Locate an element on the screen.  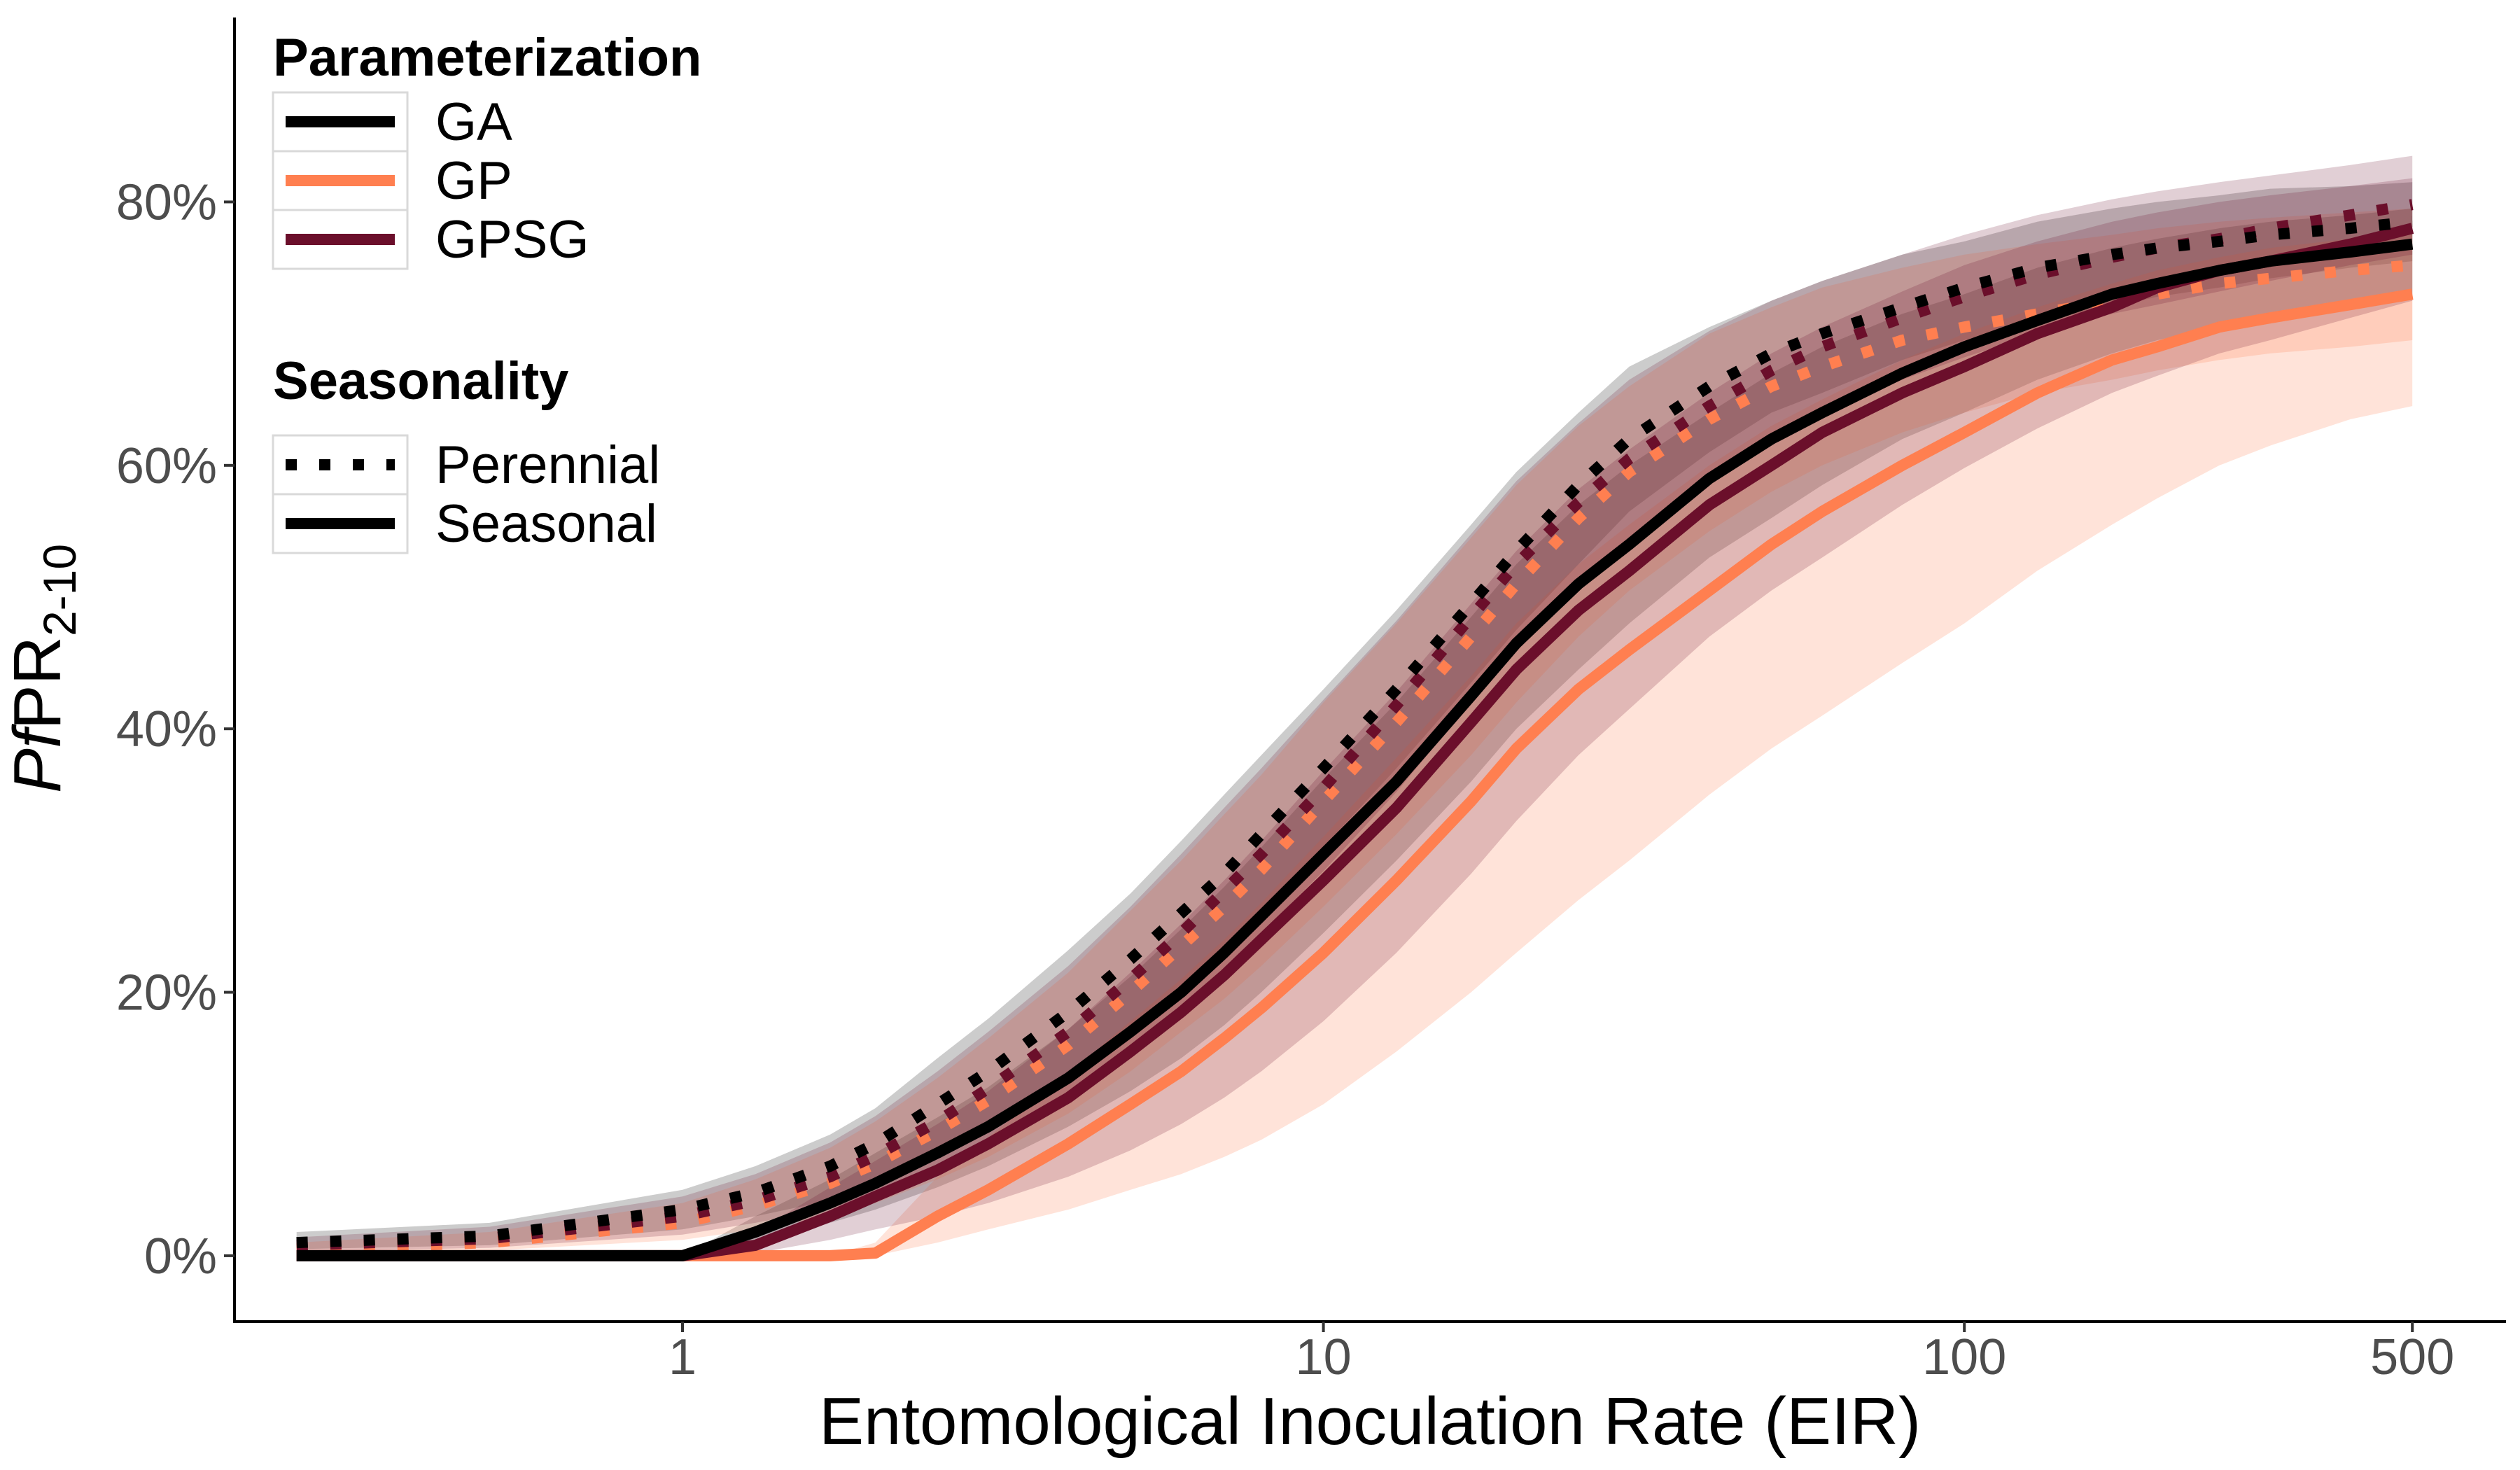
y-tick-label: 20% is located at coordinates (166, 993).